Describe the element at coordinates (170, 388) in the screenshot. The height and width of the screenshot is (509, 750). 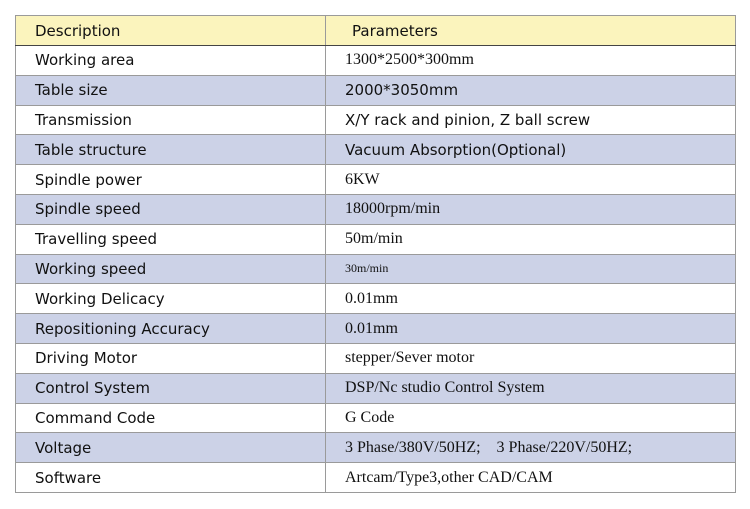
I see `description-cell: Control System` at that location.